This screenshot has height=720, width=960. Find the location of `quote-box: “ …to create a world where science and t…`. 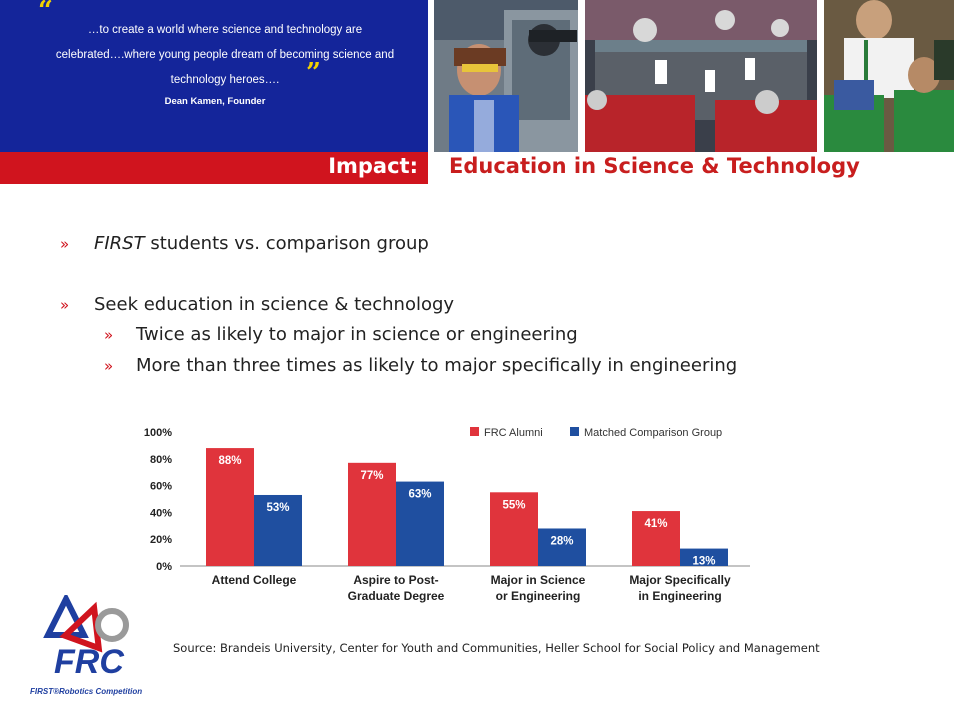

quote-box: “ …to create a world where science and t… is located at coordinates (214, 76).